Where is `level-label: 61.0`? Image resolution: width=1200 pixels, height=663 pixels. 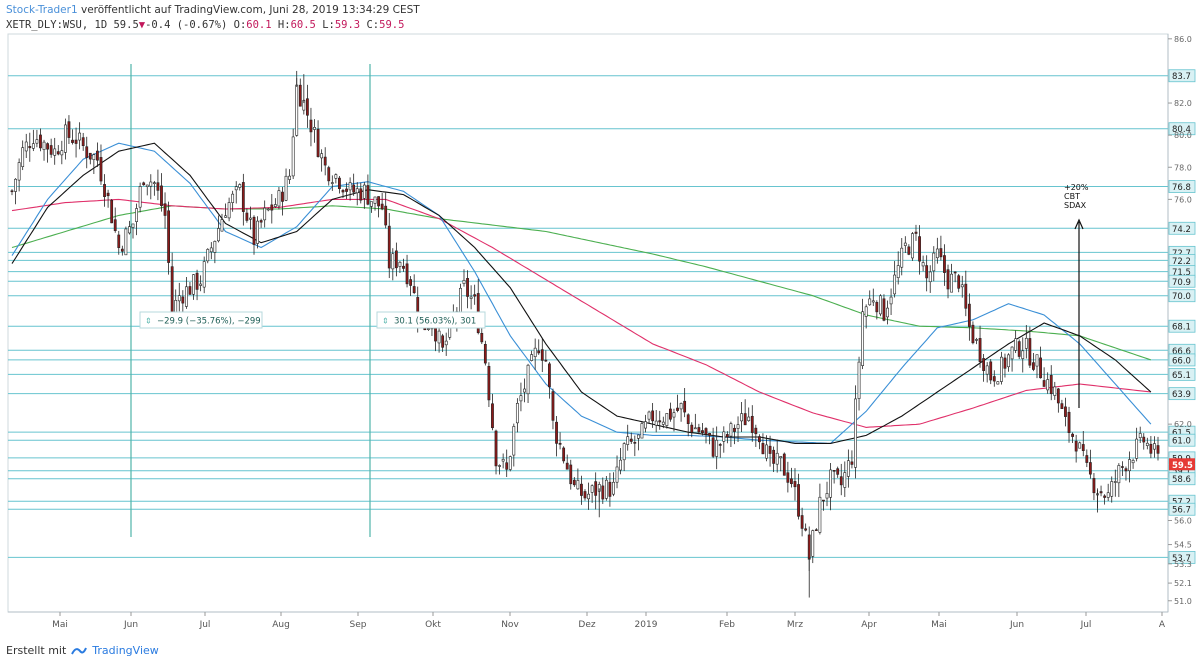
level-label: 61.0 is located at coordinates (1181, 442).